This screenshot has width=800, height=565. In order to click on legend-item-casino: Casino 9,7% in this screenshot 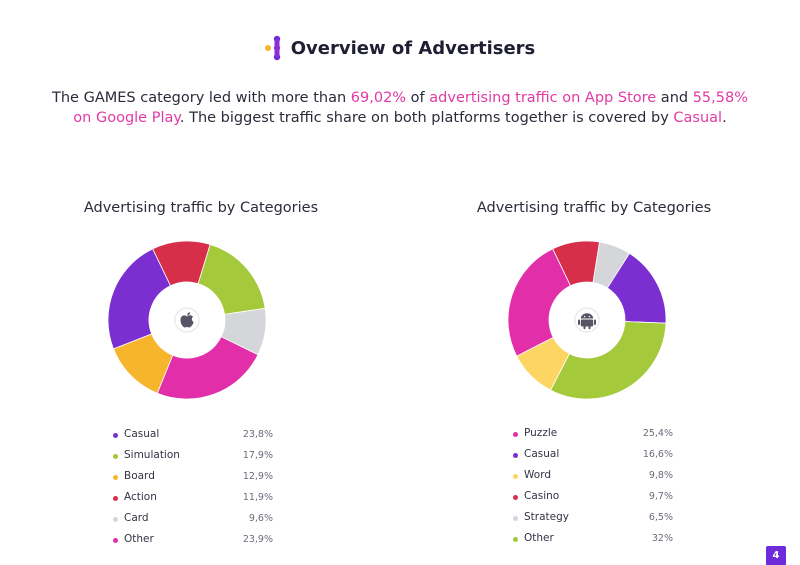, I will do `click(593, 500)`.